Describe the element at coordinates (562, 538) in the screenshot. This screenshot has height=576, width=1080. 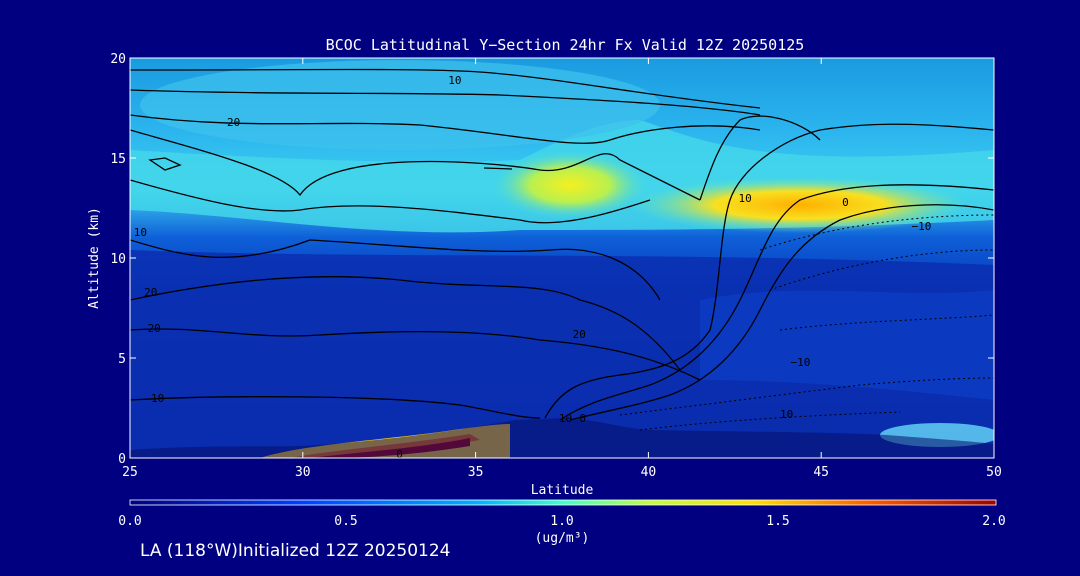
I see `colorbar-unit-label: (ug/m³)` at that location.